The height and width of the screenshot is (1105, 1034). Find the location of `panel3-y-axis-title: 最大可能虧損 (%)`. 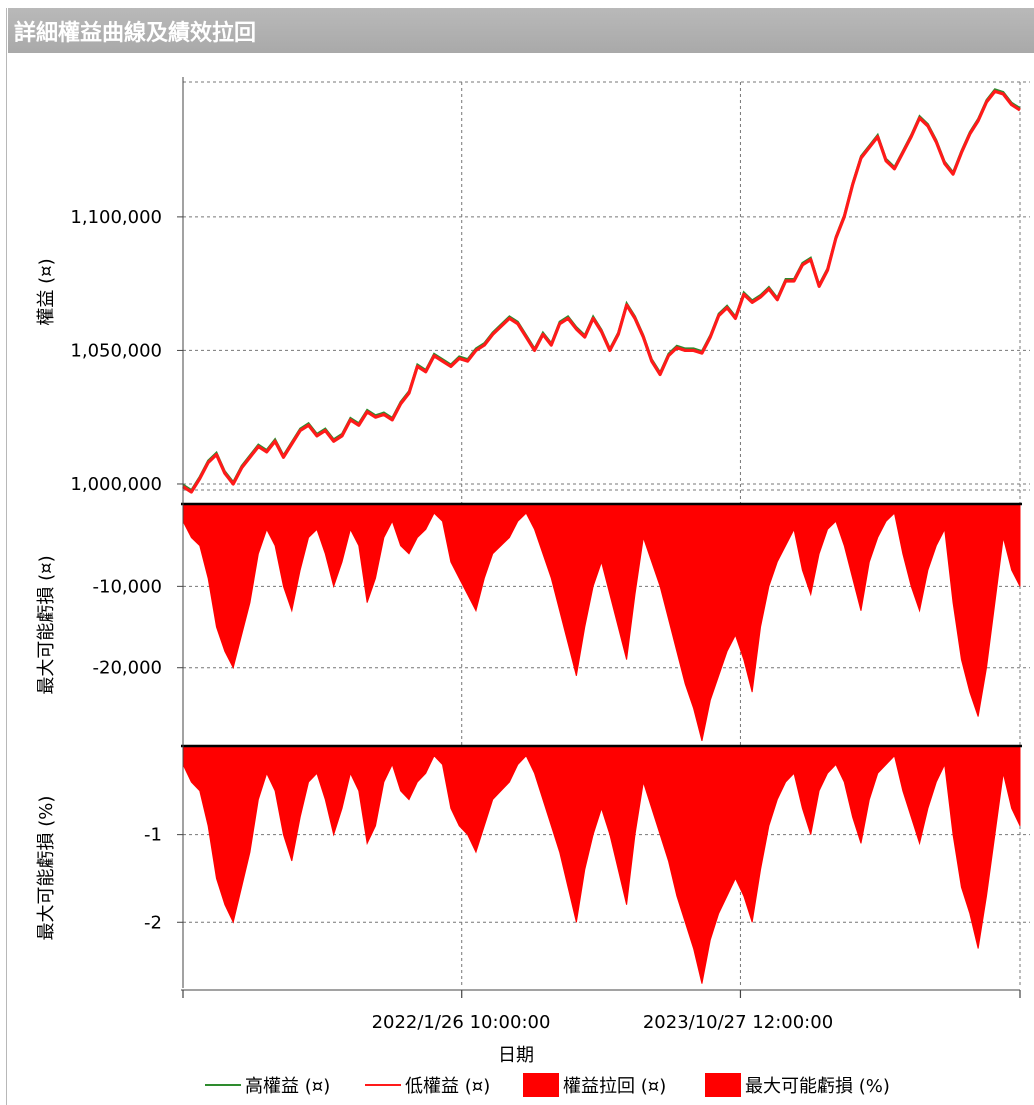

panel3-y-axis-title: 最大可能虧損 (%) is located at coordinates (46, 868).